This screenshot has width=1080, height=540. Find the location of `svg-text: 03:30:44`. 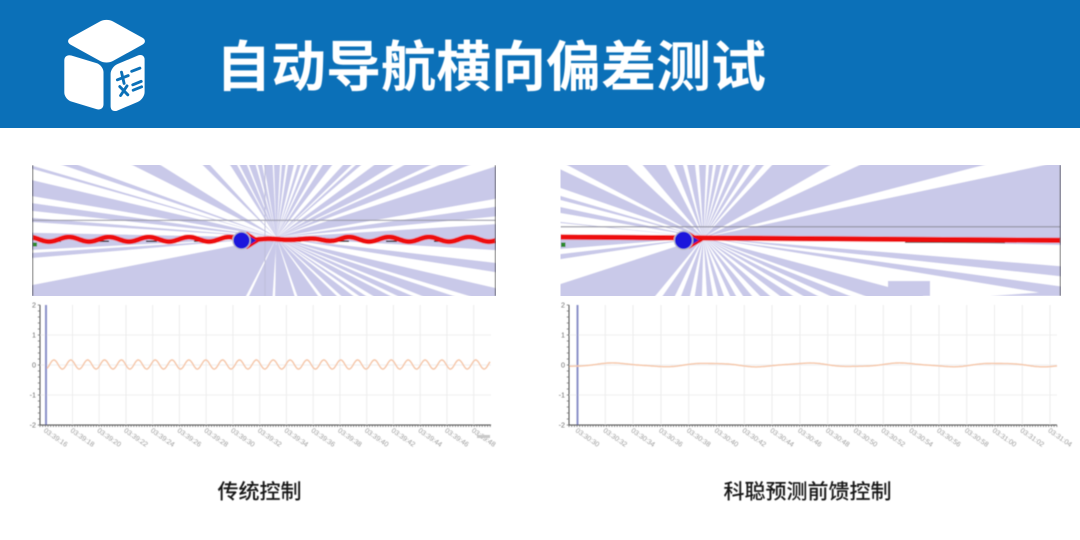

svg-text: 03:30:44 is located at coordinates (781, 437).